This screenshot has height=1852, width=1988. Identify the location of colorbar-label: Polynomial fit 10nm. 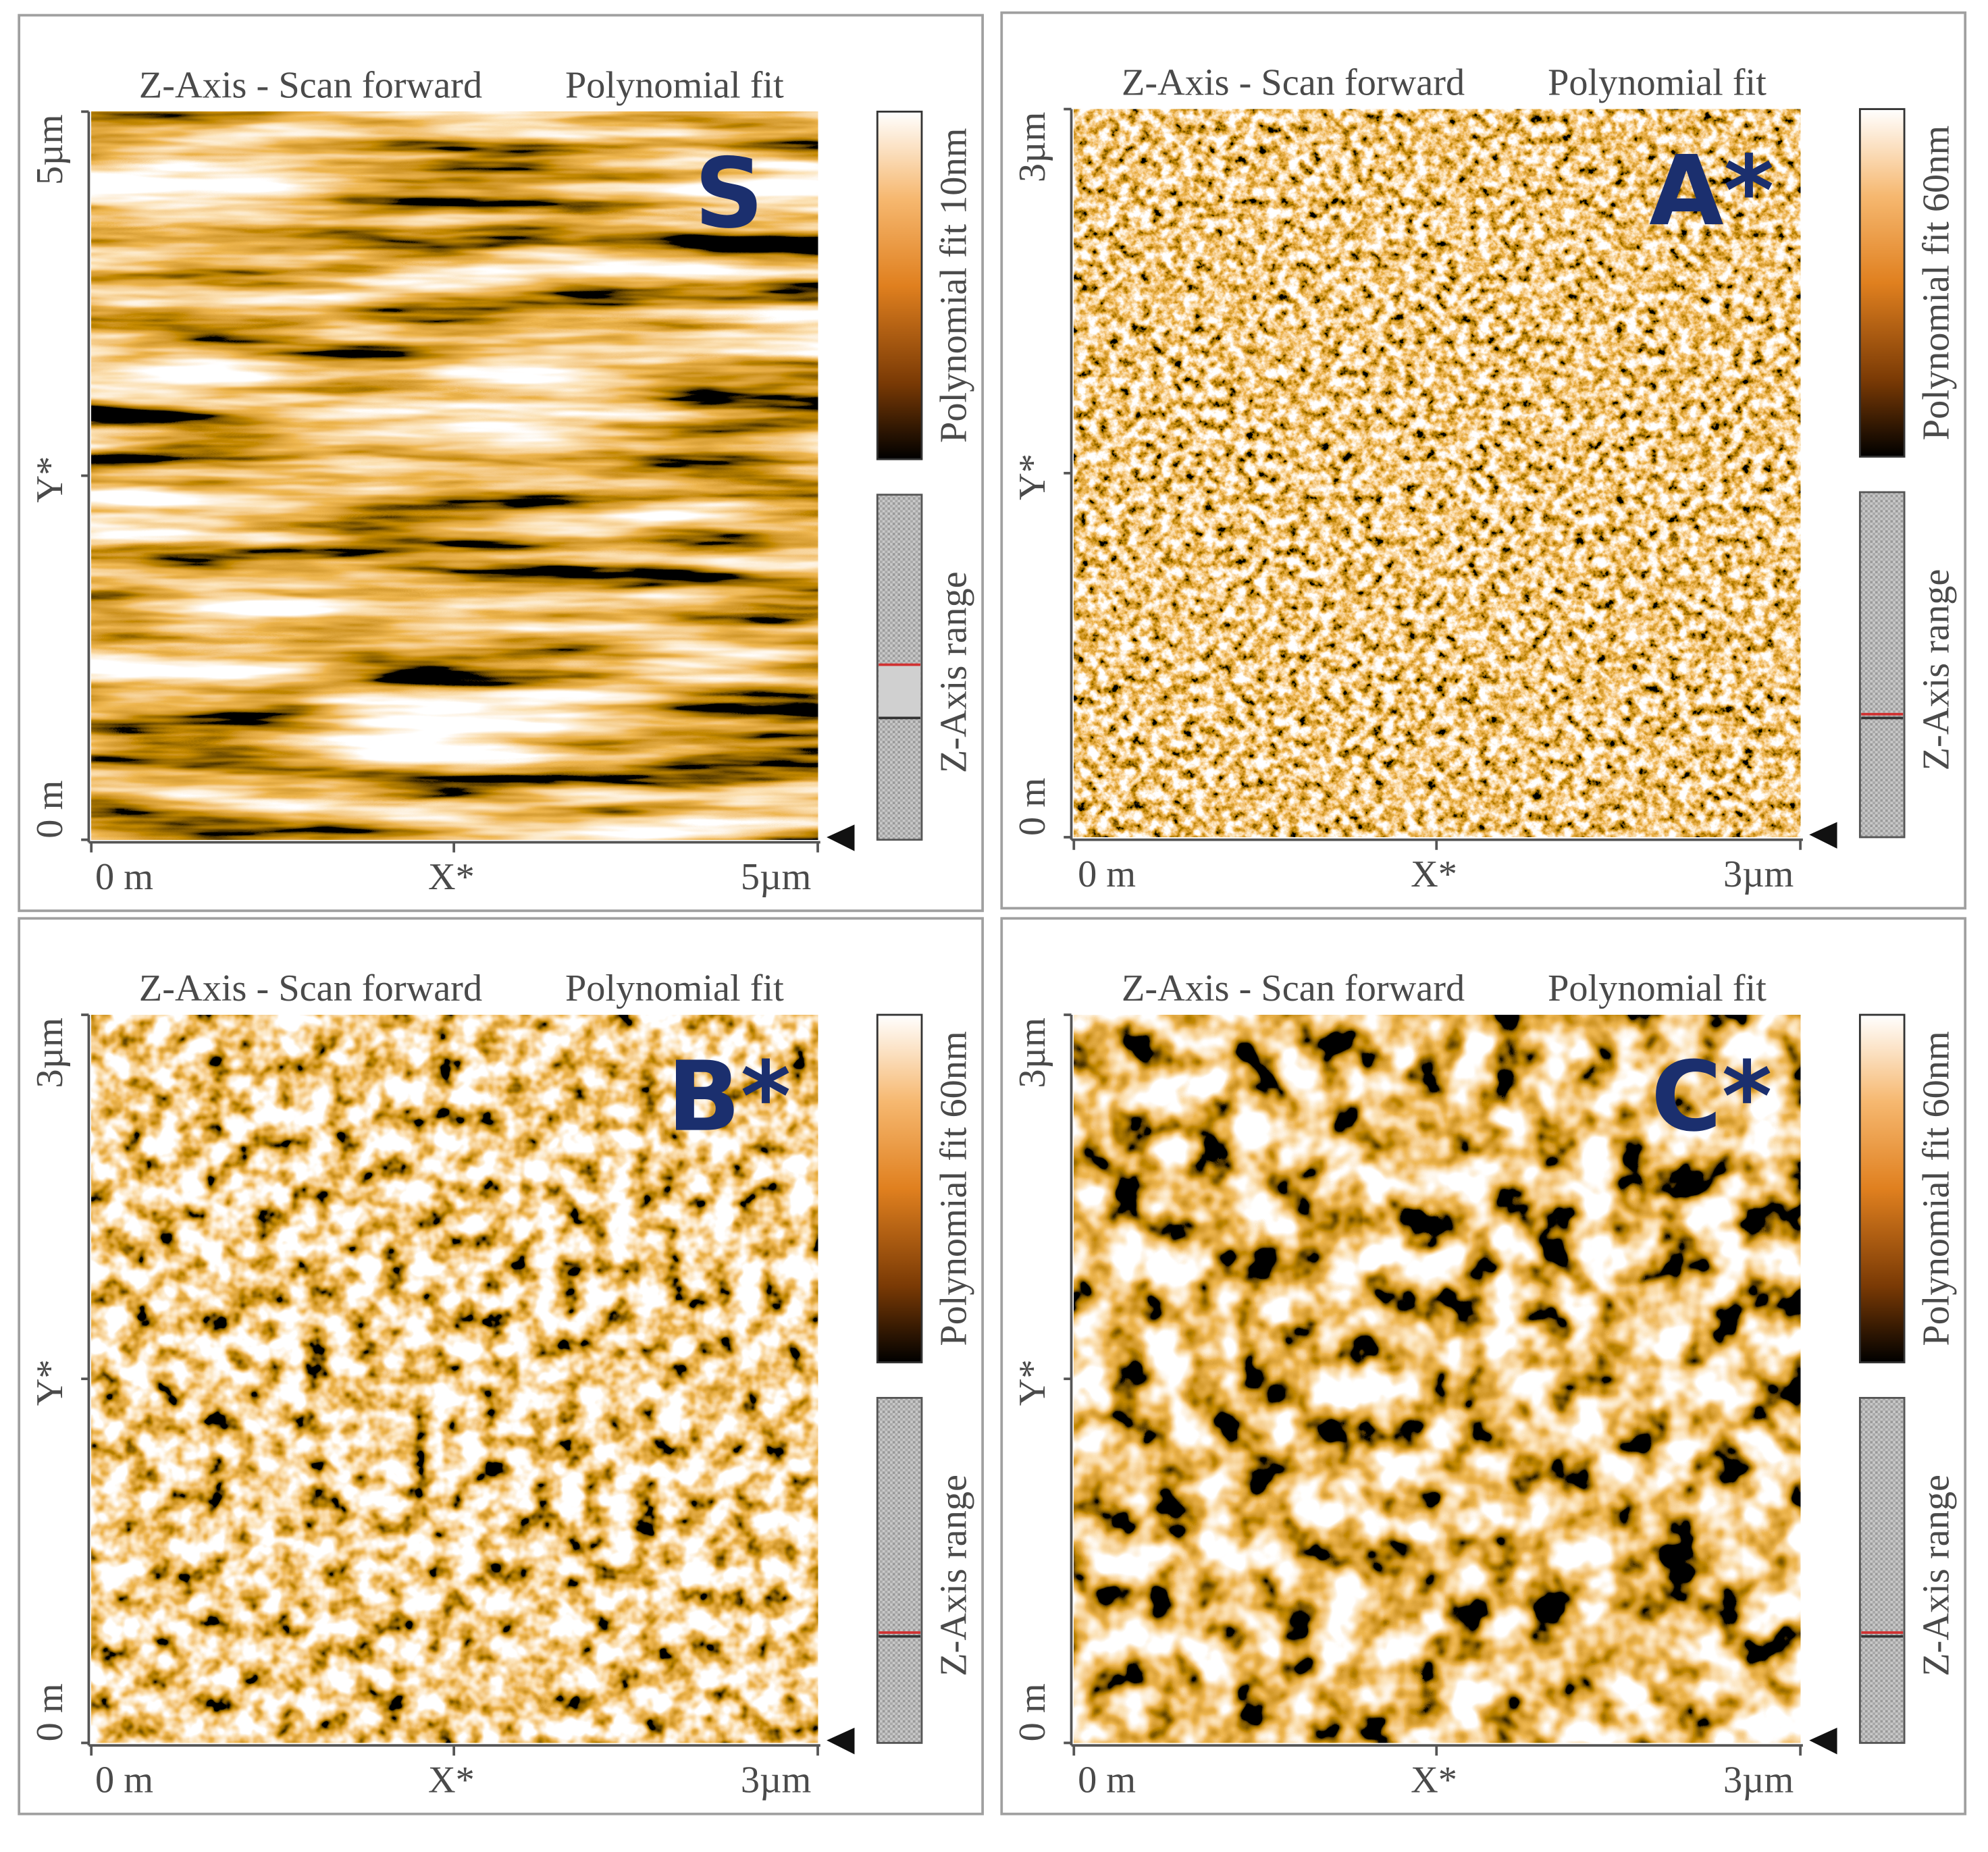
(953, 285).